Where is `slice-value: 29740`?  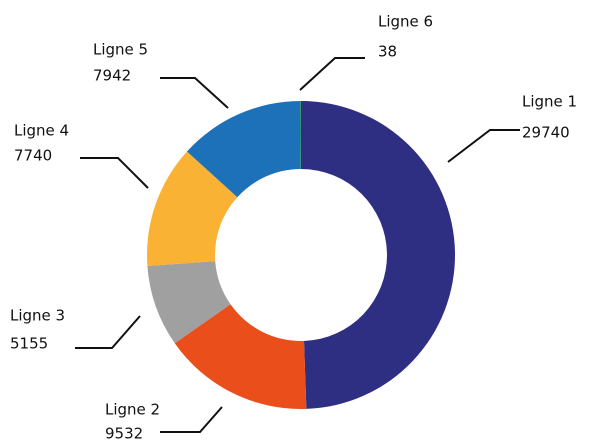 slice-value: 29740 is located at coordinates (546, 133).